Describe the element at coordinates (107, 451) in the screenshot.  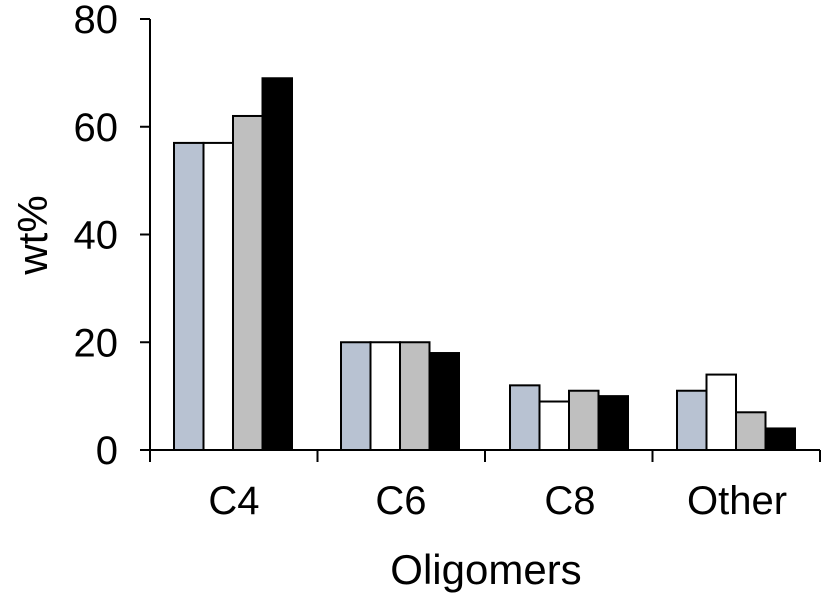
I see `y-tick-label: 0` at that location.